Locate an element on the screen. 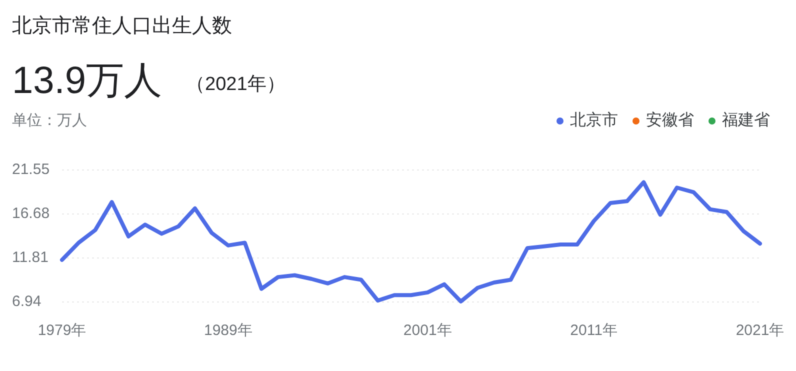  legend-label: 安徽省 is located at coordinates (670, 120).